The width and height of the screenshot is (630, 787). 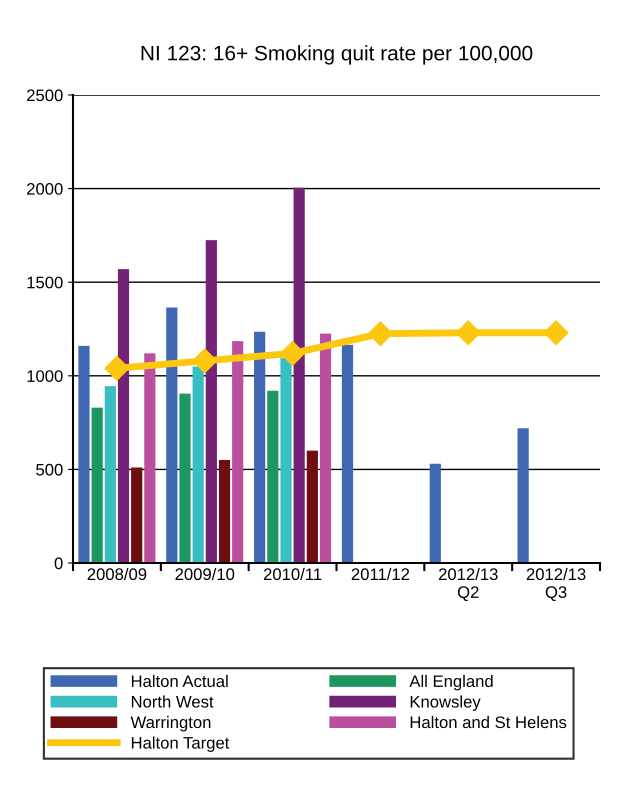 I want to click on x-tick-label: 2010/11, so click(x=293, y=574).